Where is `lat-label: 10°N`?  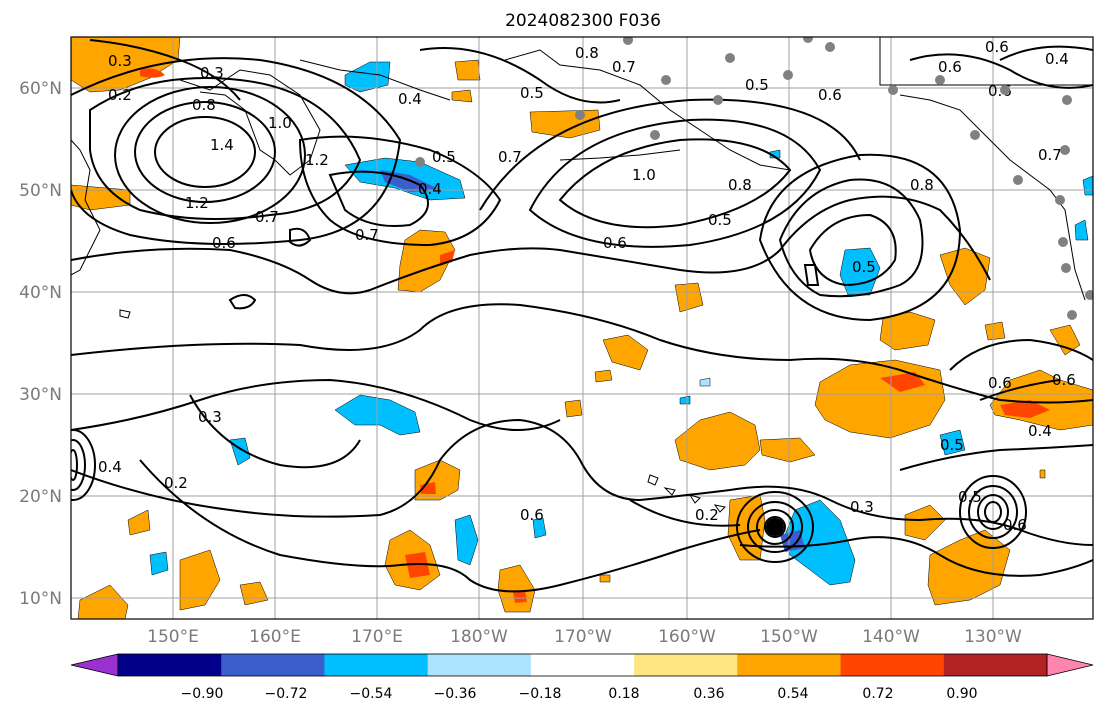
lat-label: 10°N is located at coordinates (40, 599).